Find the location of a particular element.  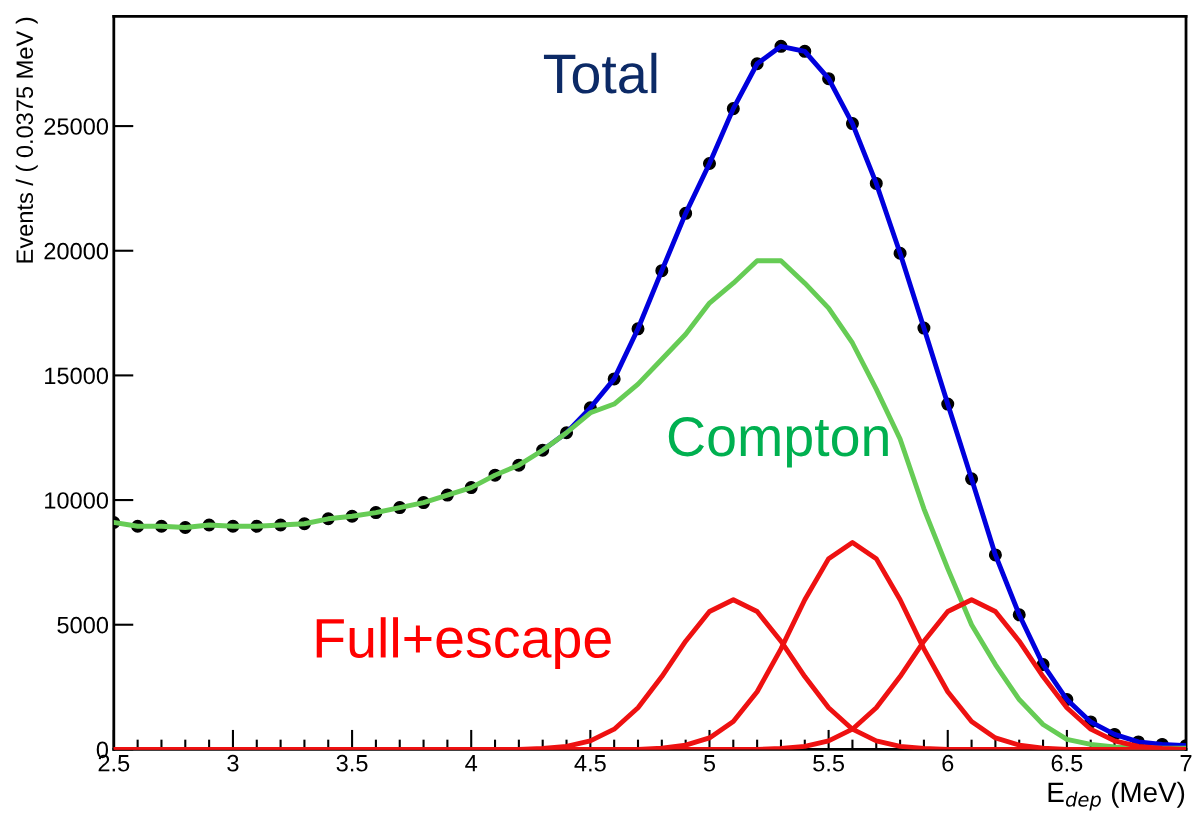

y-tick-label: 20000 is located at coordinates (76, 251).